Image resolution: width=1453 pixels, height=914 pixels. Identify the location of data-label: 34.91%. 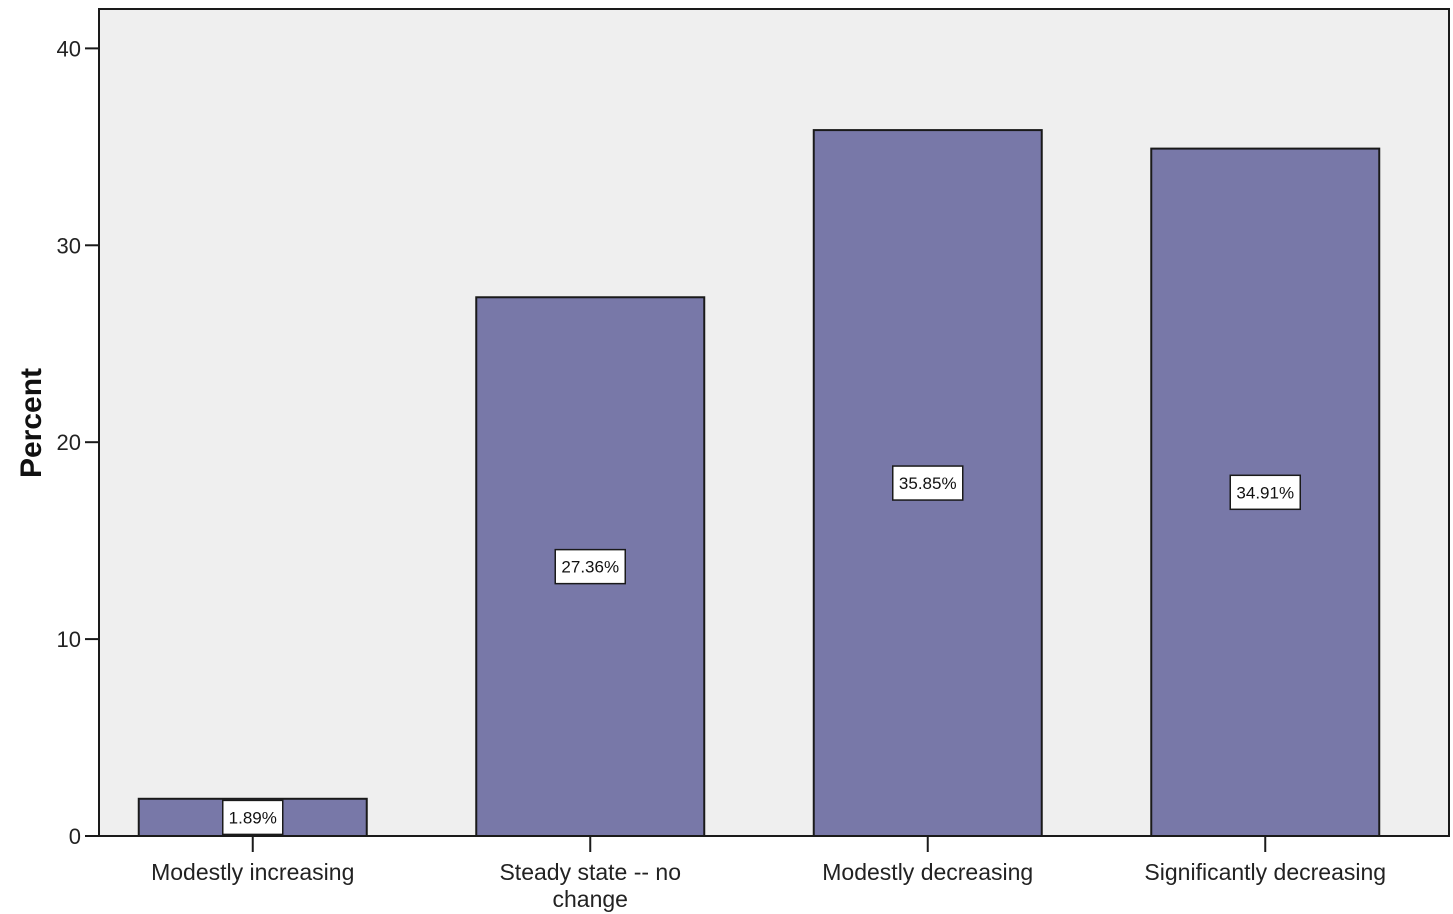
(1265, 492).